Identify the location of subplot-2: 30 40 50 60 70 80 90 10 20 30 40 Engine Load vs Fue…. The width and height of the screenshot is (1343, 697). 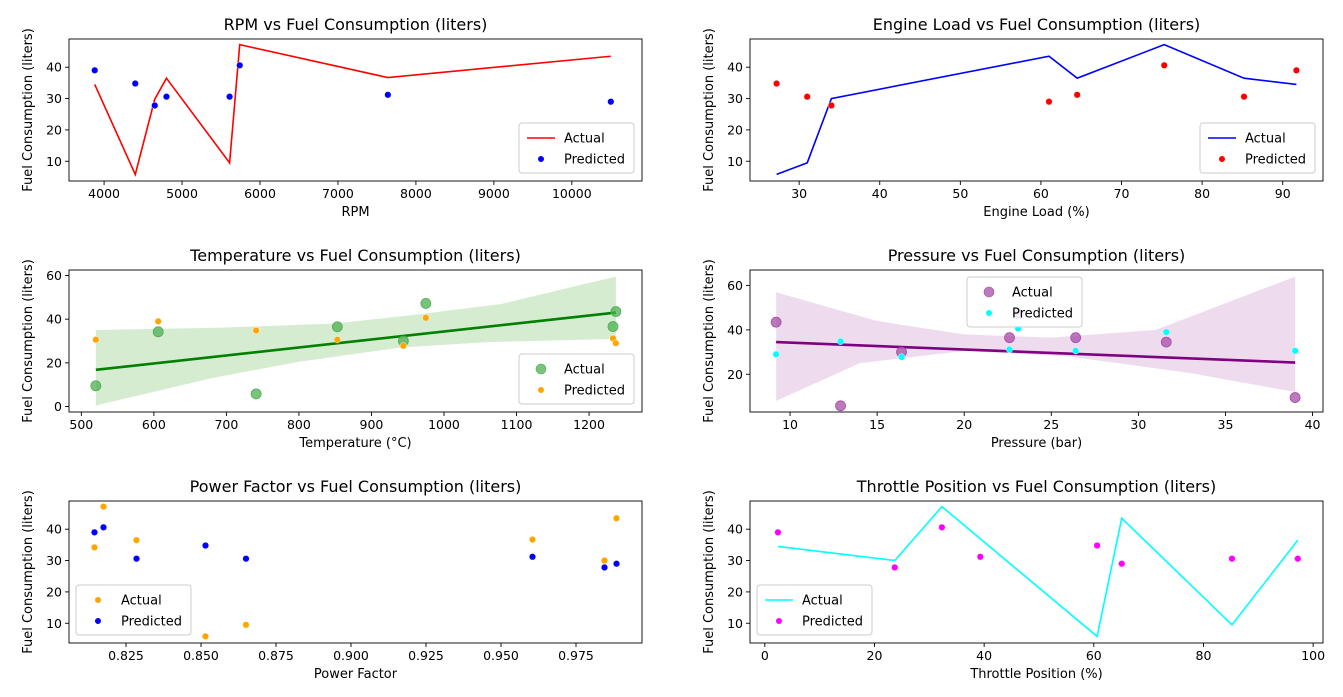
(1013, 117).